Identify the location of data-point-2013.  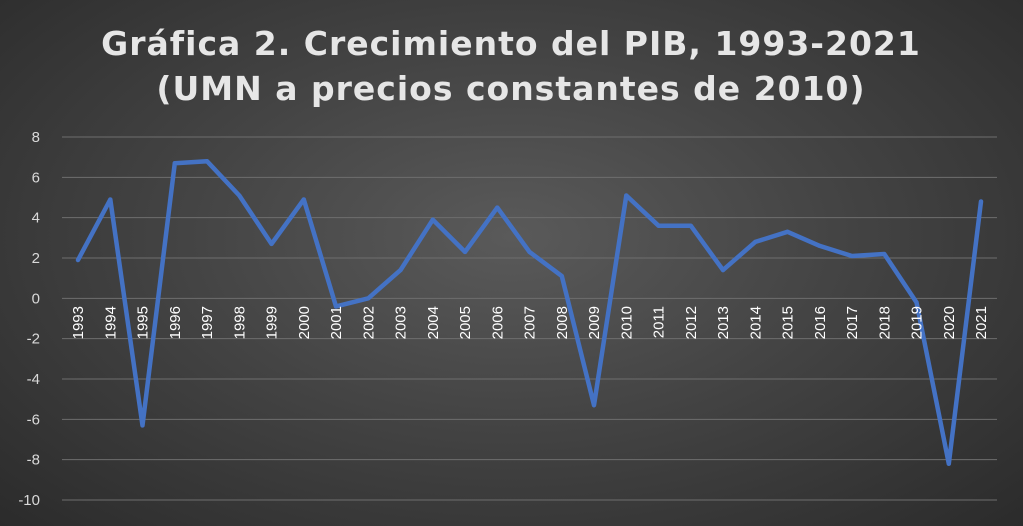
(723, 270).